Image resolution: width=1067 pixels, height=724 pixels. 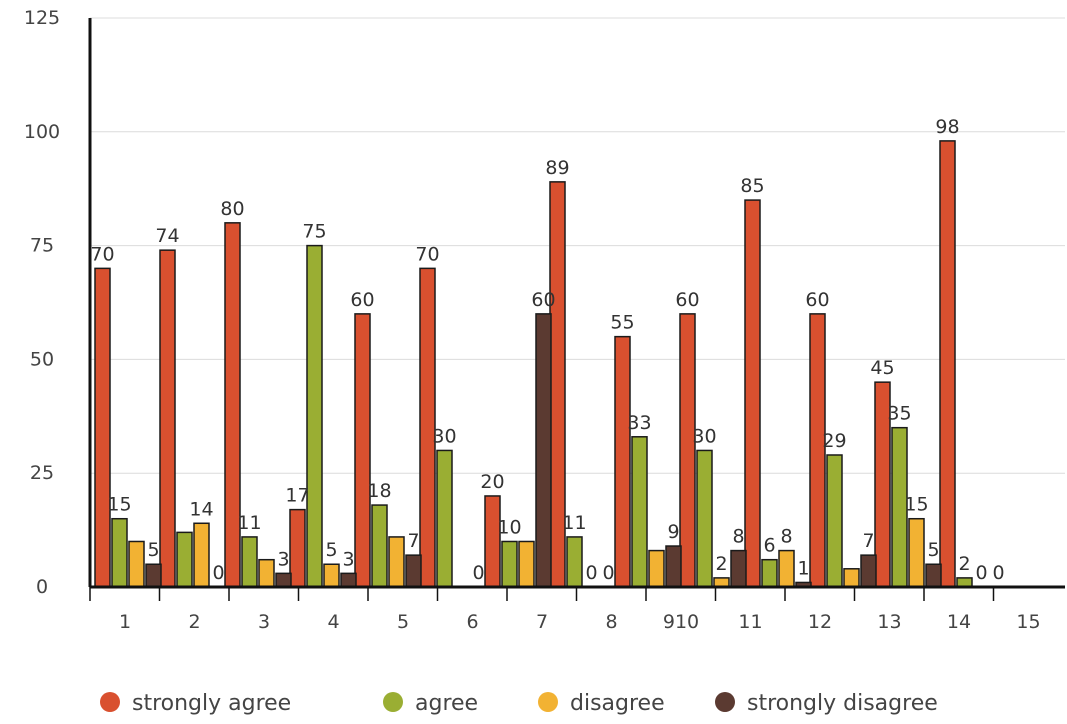 What do you see at coordinates (842, 703) in the screenshot?
I see `legend-label: strongly disagree` at bounding box center [842, 703].